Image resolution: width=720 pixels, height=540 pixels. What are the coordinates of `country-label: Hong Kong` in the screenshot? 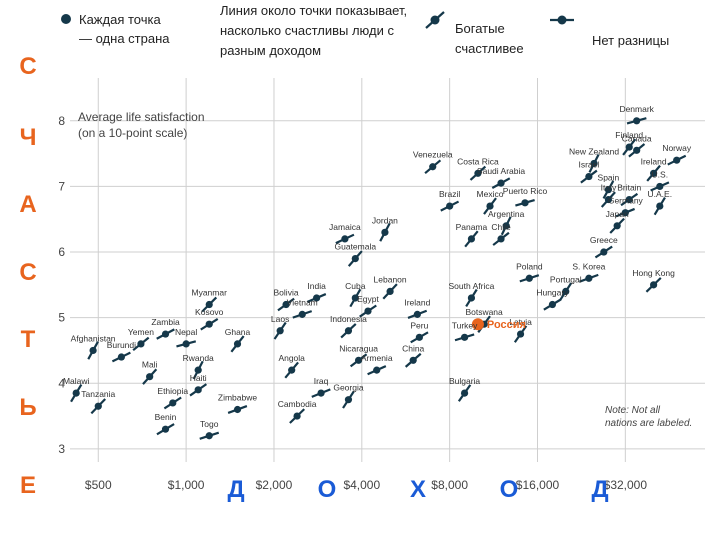 It's located at (653, 273).